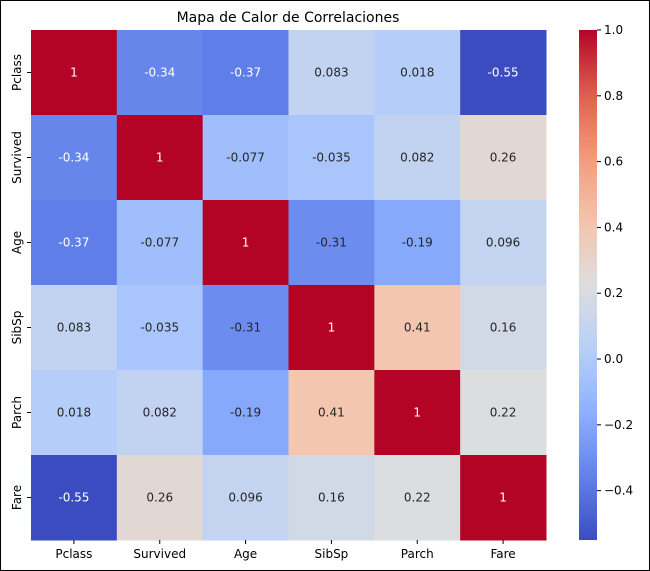  I want to click on y-tick-label: Fare, so click(17, 497).